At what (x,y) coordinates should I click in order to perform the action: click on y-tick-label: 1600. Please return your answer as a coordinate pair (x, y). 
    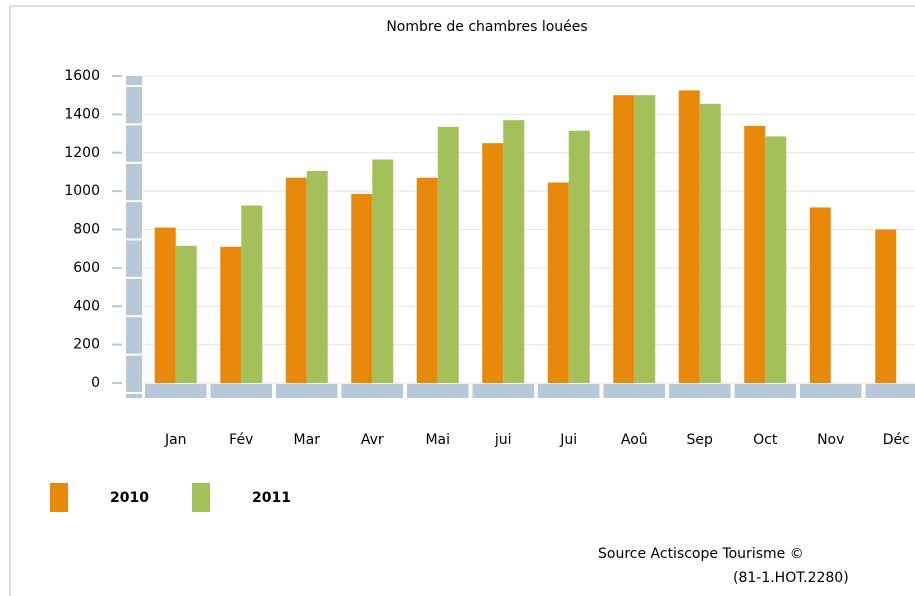
    Looking at the image, I should click on (82, 76).